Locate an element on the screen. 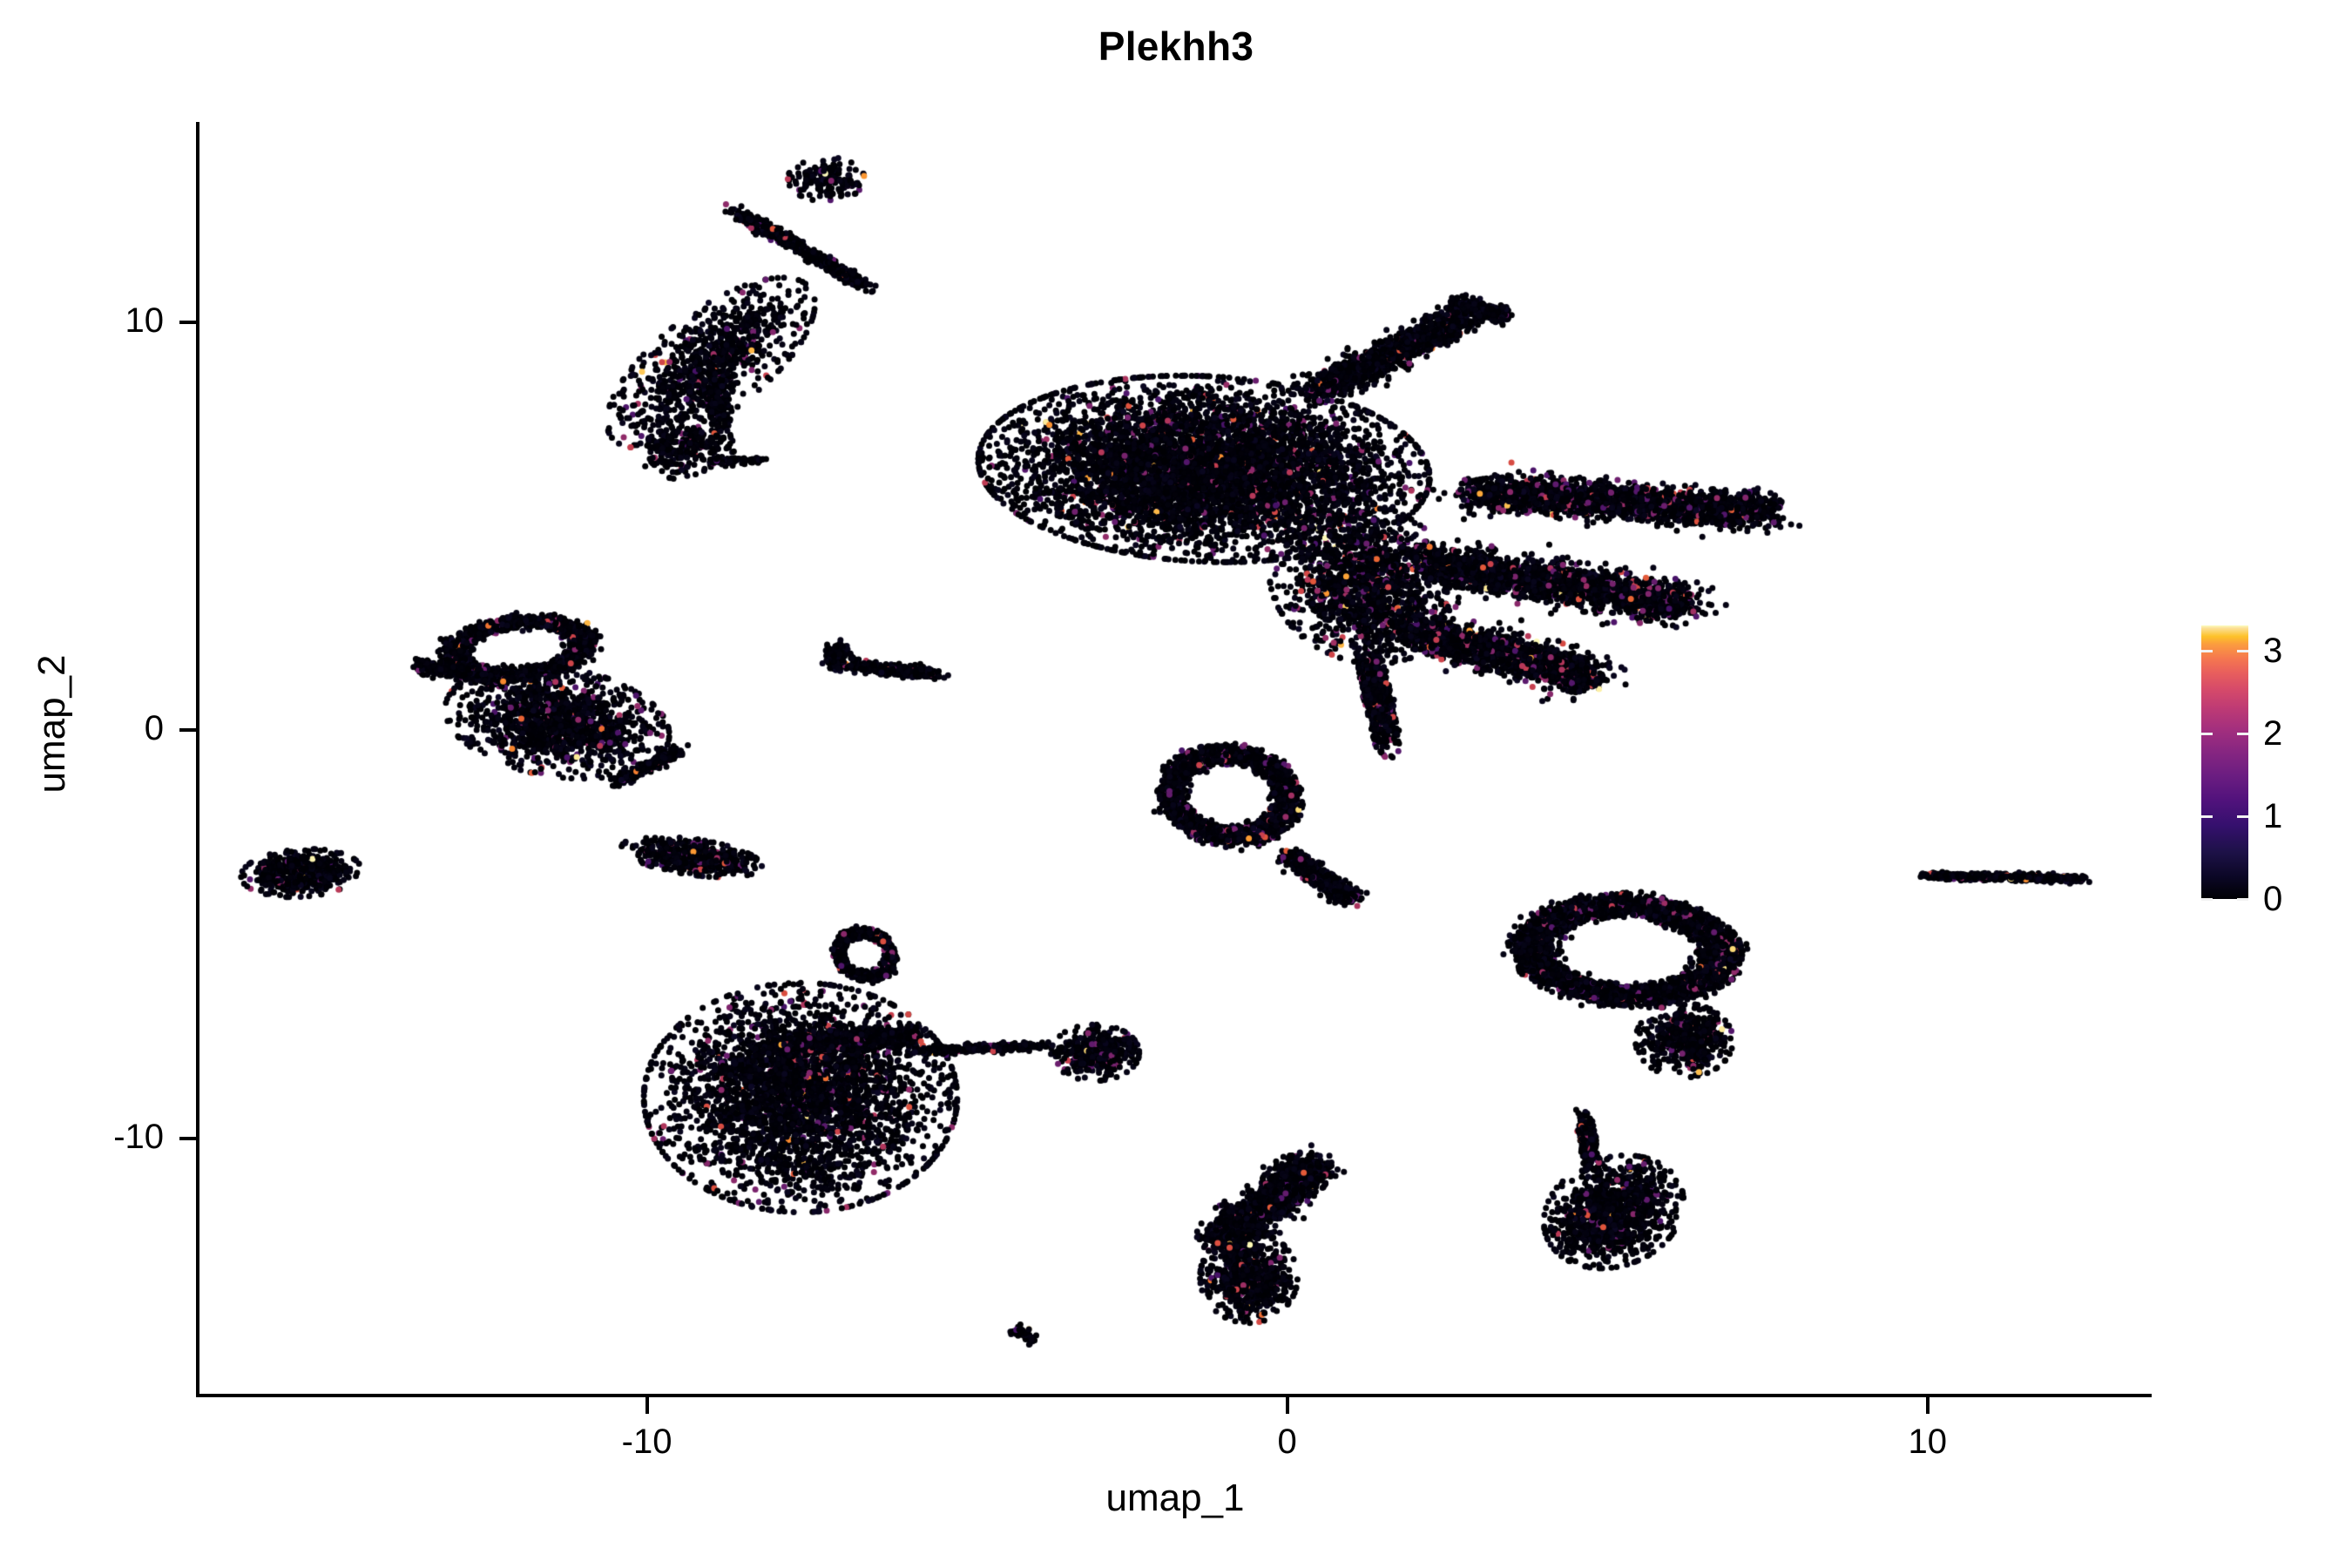 Image resolution: width=2352 pixels, height=1568 pixels. y-tick-label: -10 is located at coordinates (138, 1136).